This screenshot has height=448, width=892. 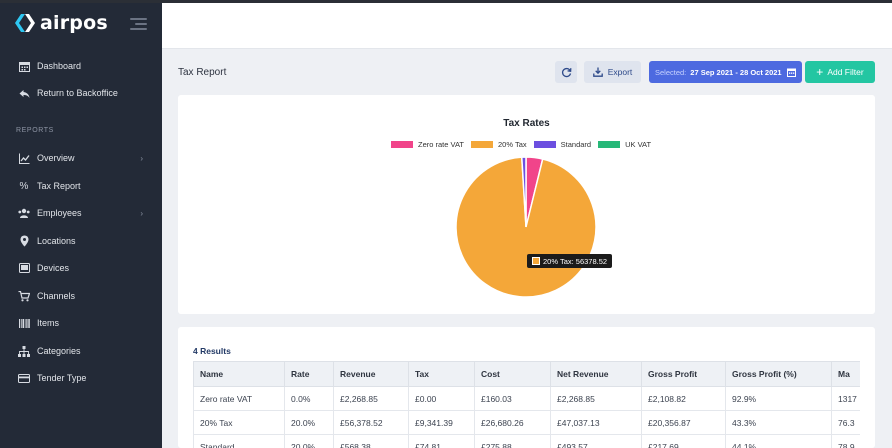 What do you see at coordinates (512, 144) in the screenshot?
I see `legend-label: 20% Tax` at bounding box center [512, 144].